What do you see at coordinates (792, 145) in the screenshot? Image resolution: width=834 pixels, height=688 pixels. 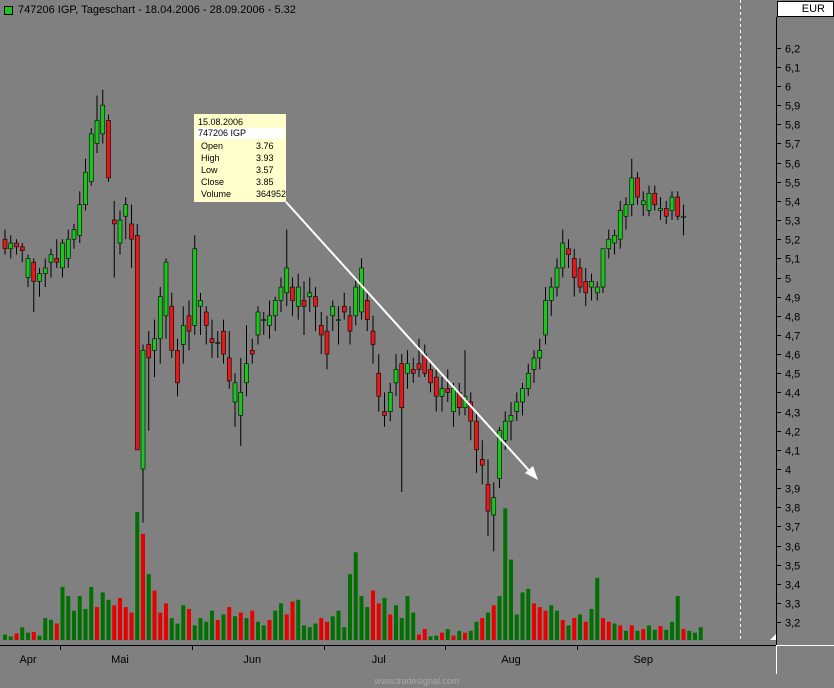 I see `y-tick-label: 5,7` at bounding box center [792, 145].